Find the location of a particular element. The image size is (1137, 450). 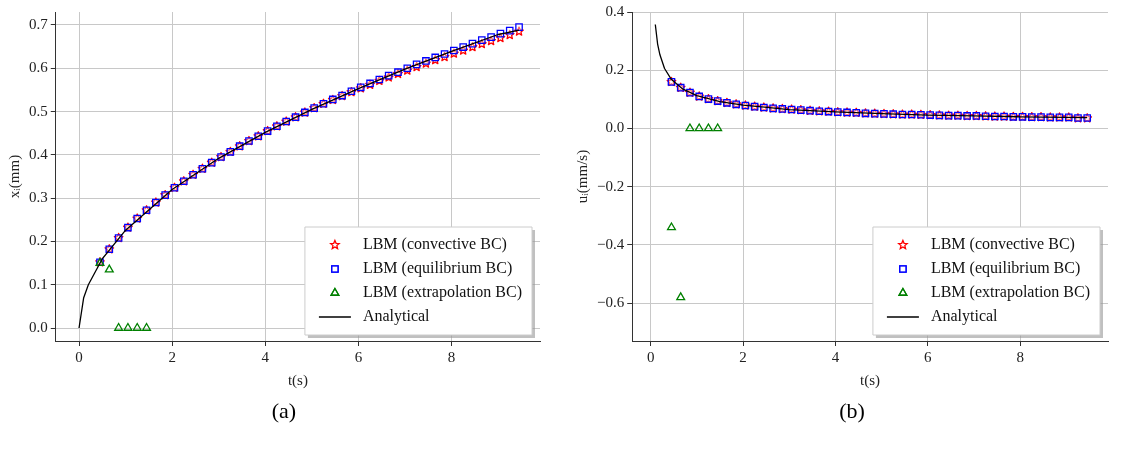

y-tick-label: −0.2 is located at coordinates (610, 185).